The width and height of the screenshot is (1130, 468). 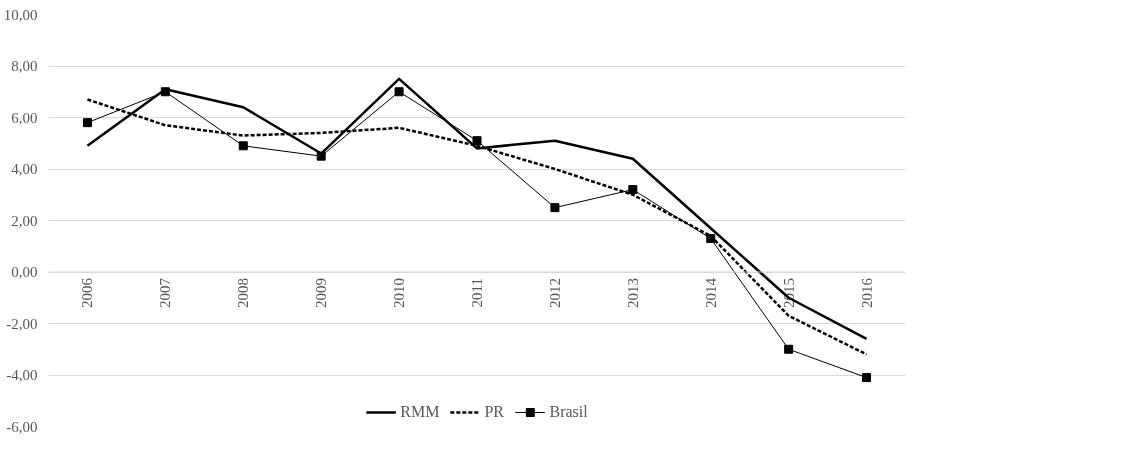 What do you see at coordinates (494, 412) in the screenshot?
I see `legend-label: PR` at bounding box center [494, 412].